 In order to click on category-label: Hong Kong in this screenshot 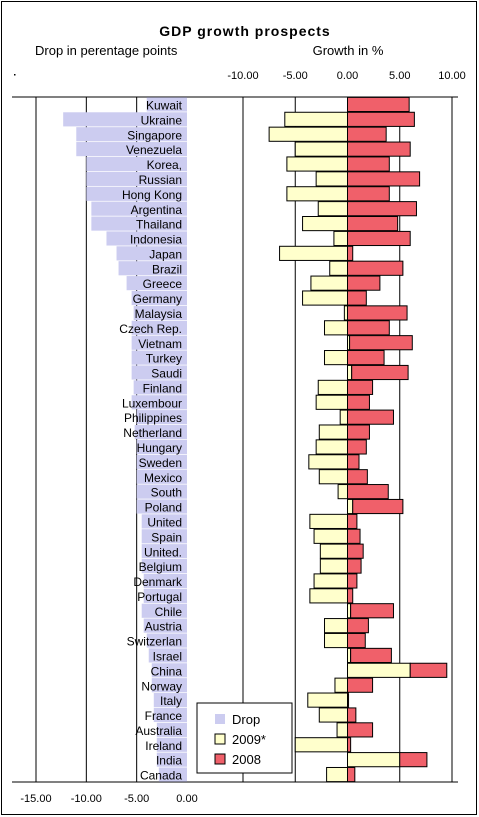, I will do `click(152, 195)`.